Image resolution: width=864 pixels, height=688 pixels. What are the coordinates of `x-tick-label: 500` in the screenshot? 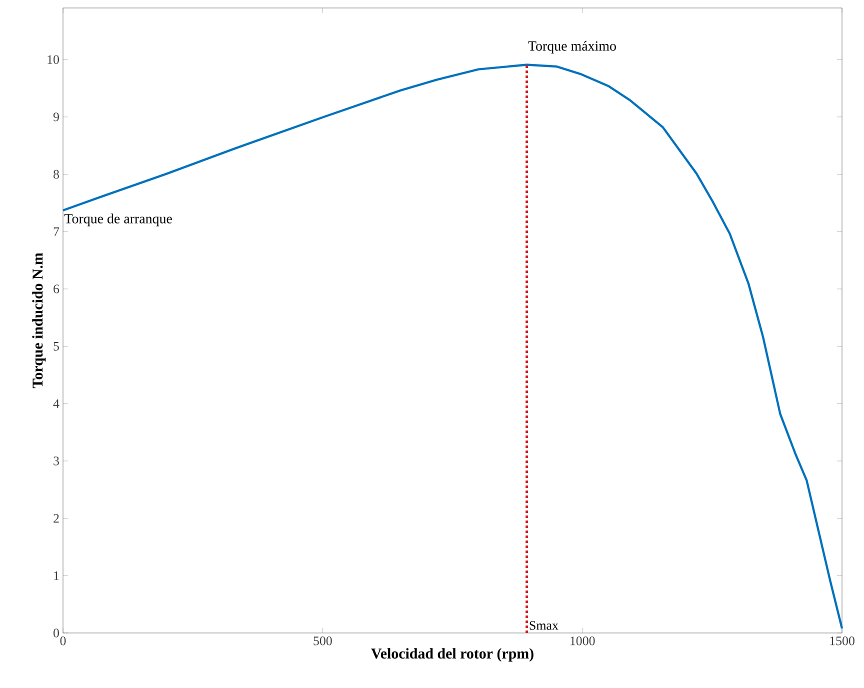 It's located at (323, 641).